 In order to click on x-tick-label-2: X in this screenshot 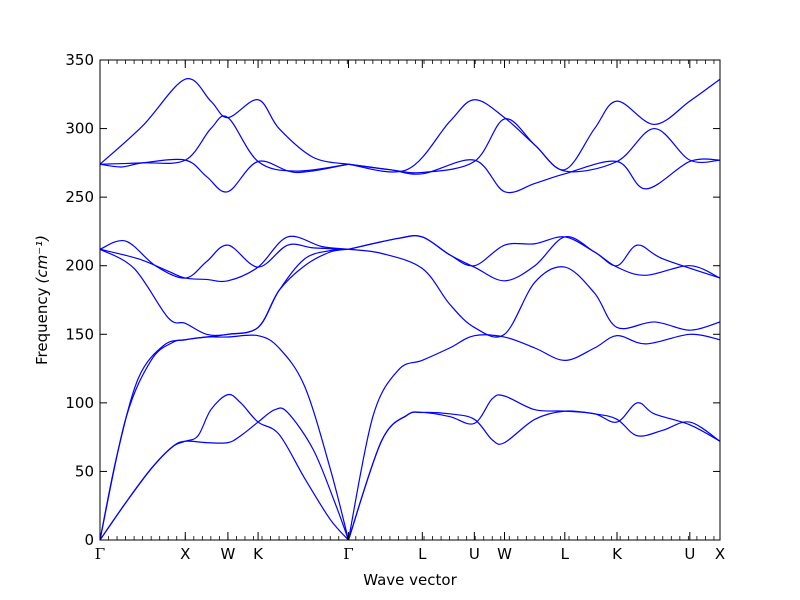, I will do `click(185, 554)`.